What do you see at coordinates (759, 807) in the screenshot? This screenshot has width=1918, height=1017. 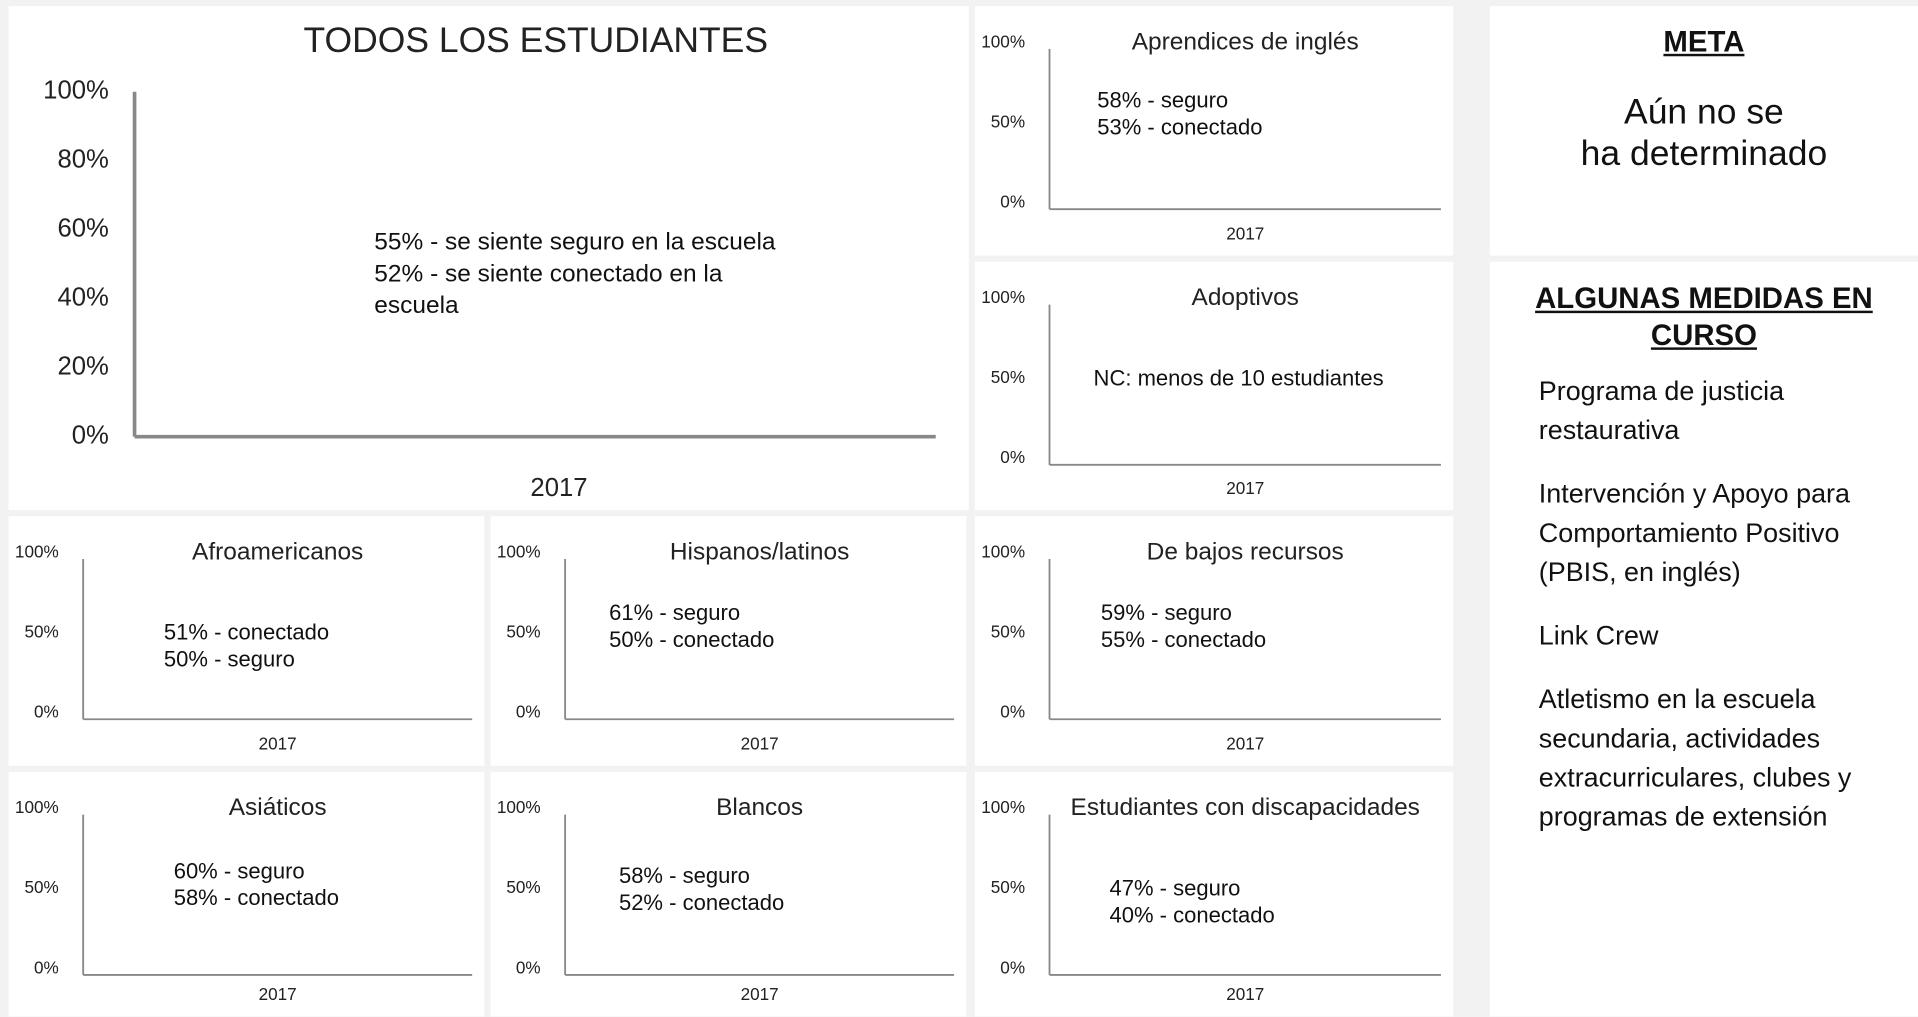 I see `chart-title: Blancos` at bounding box center [759, 807].